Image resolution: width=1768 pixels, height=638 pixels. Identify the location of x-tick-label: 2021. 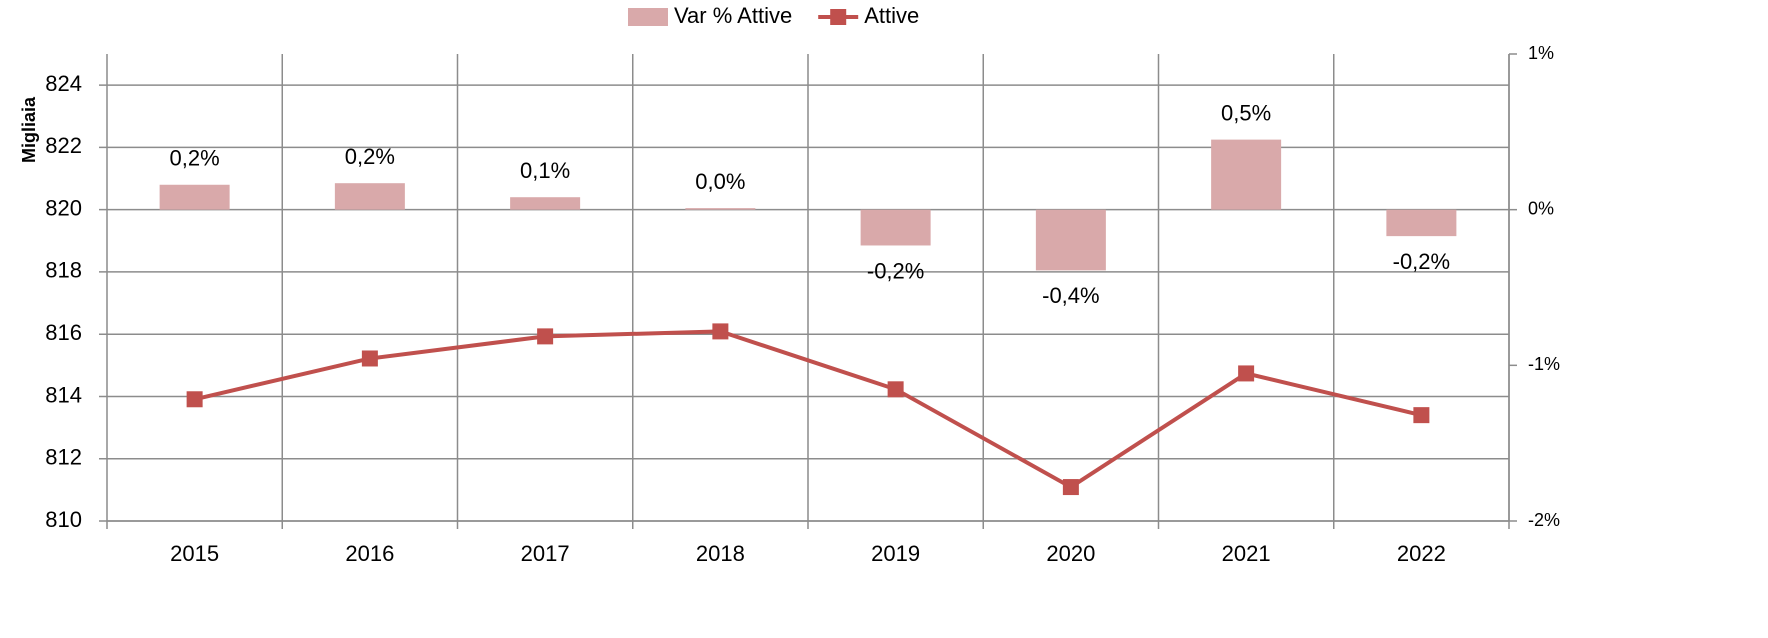
(1246, 553).